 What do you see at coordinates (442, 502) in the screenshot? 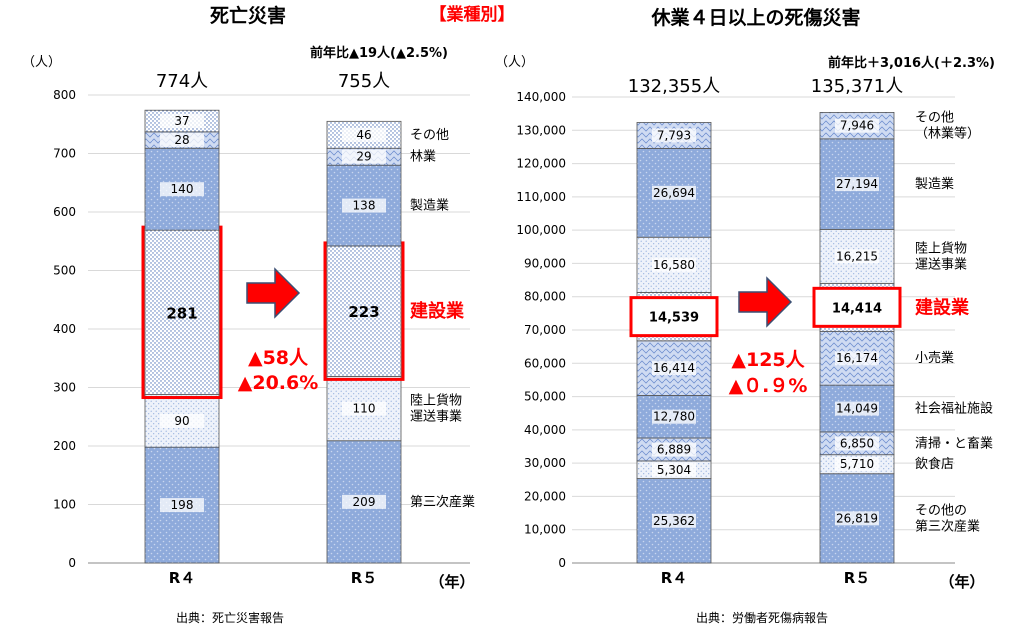
I see `legend-label: 第三次産業` at bounding box center [442, 502].